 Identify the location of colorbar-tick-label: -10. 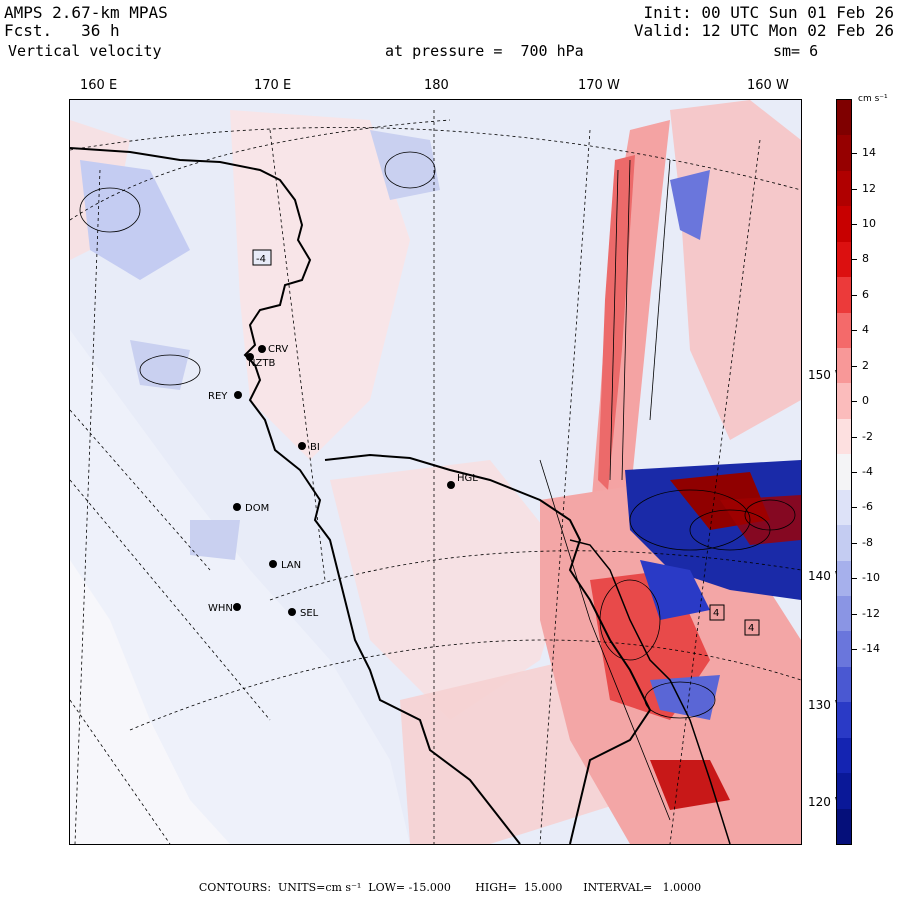
(871, 578).